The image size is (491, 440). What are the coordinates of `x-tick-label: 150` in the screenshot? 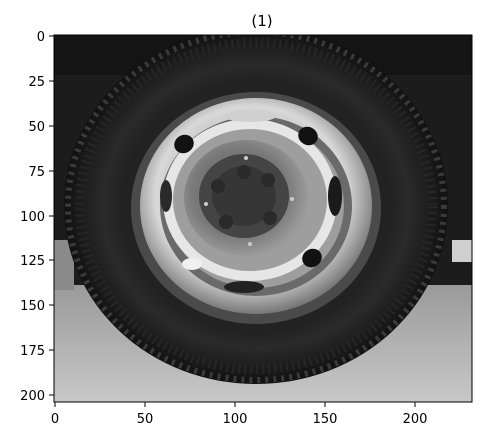 It's located at (325, 419).